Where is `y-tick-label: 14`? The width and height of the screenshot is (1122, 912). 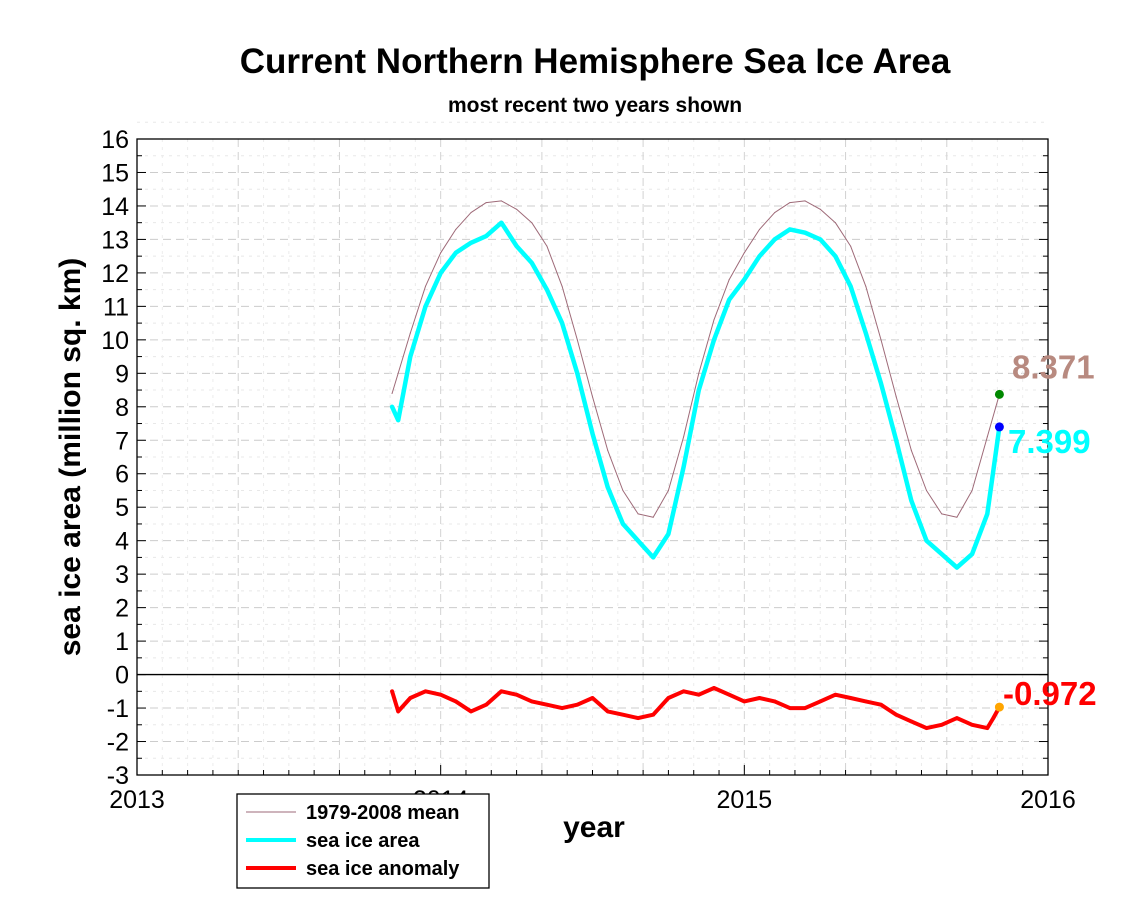 y-tick-label: 14 is located at coordinates (115, 207).